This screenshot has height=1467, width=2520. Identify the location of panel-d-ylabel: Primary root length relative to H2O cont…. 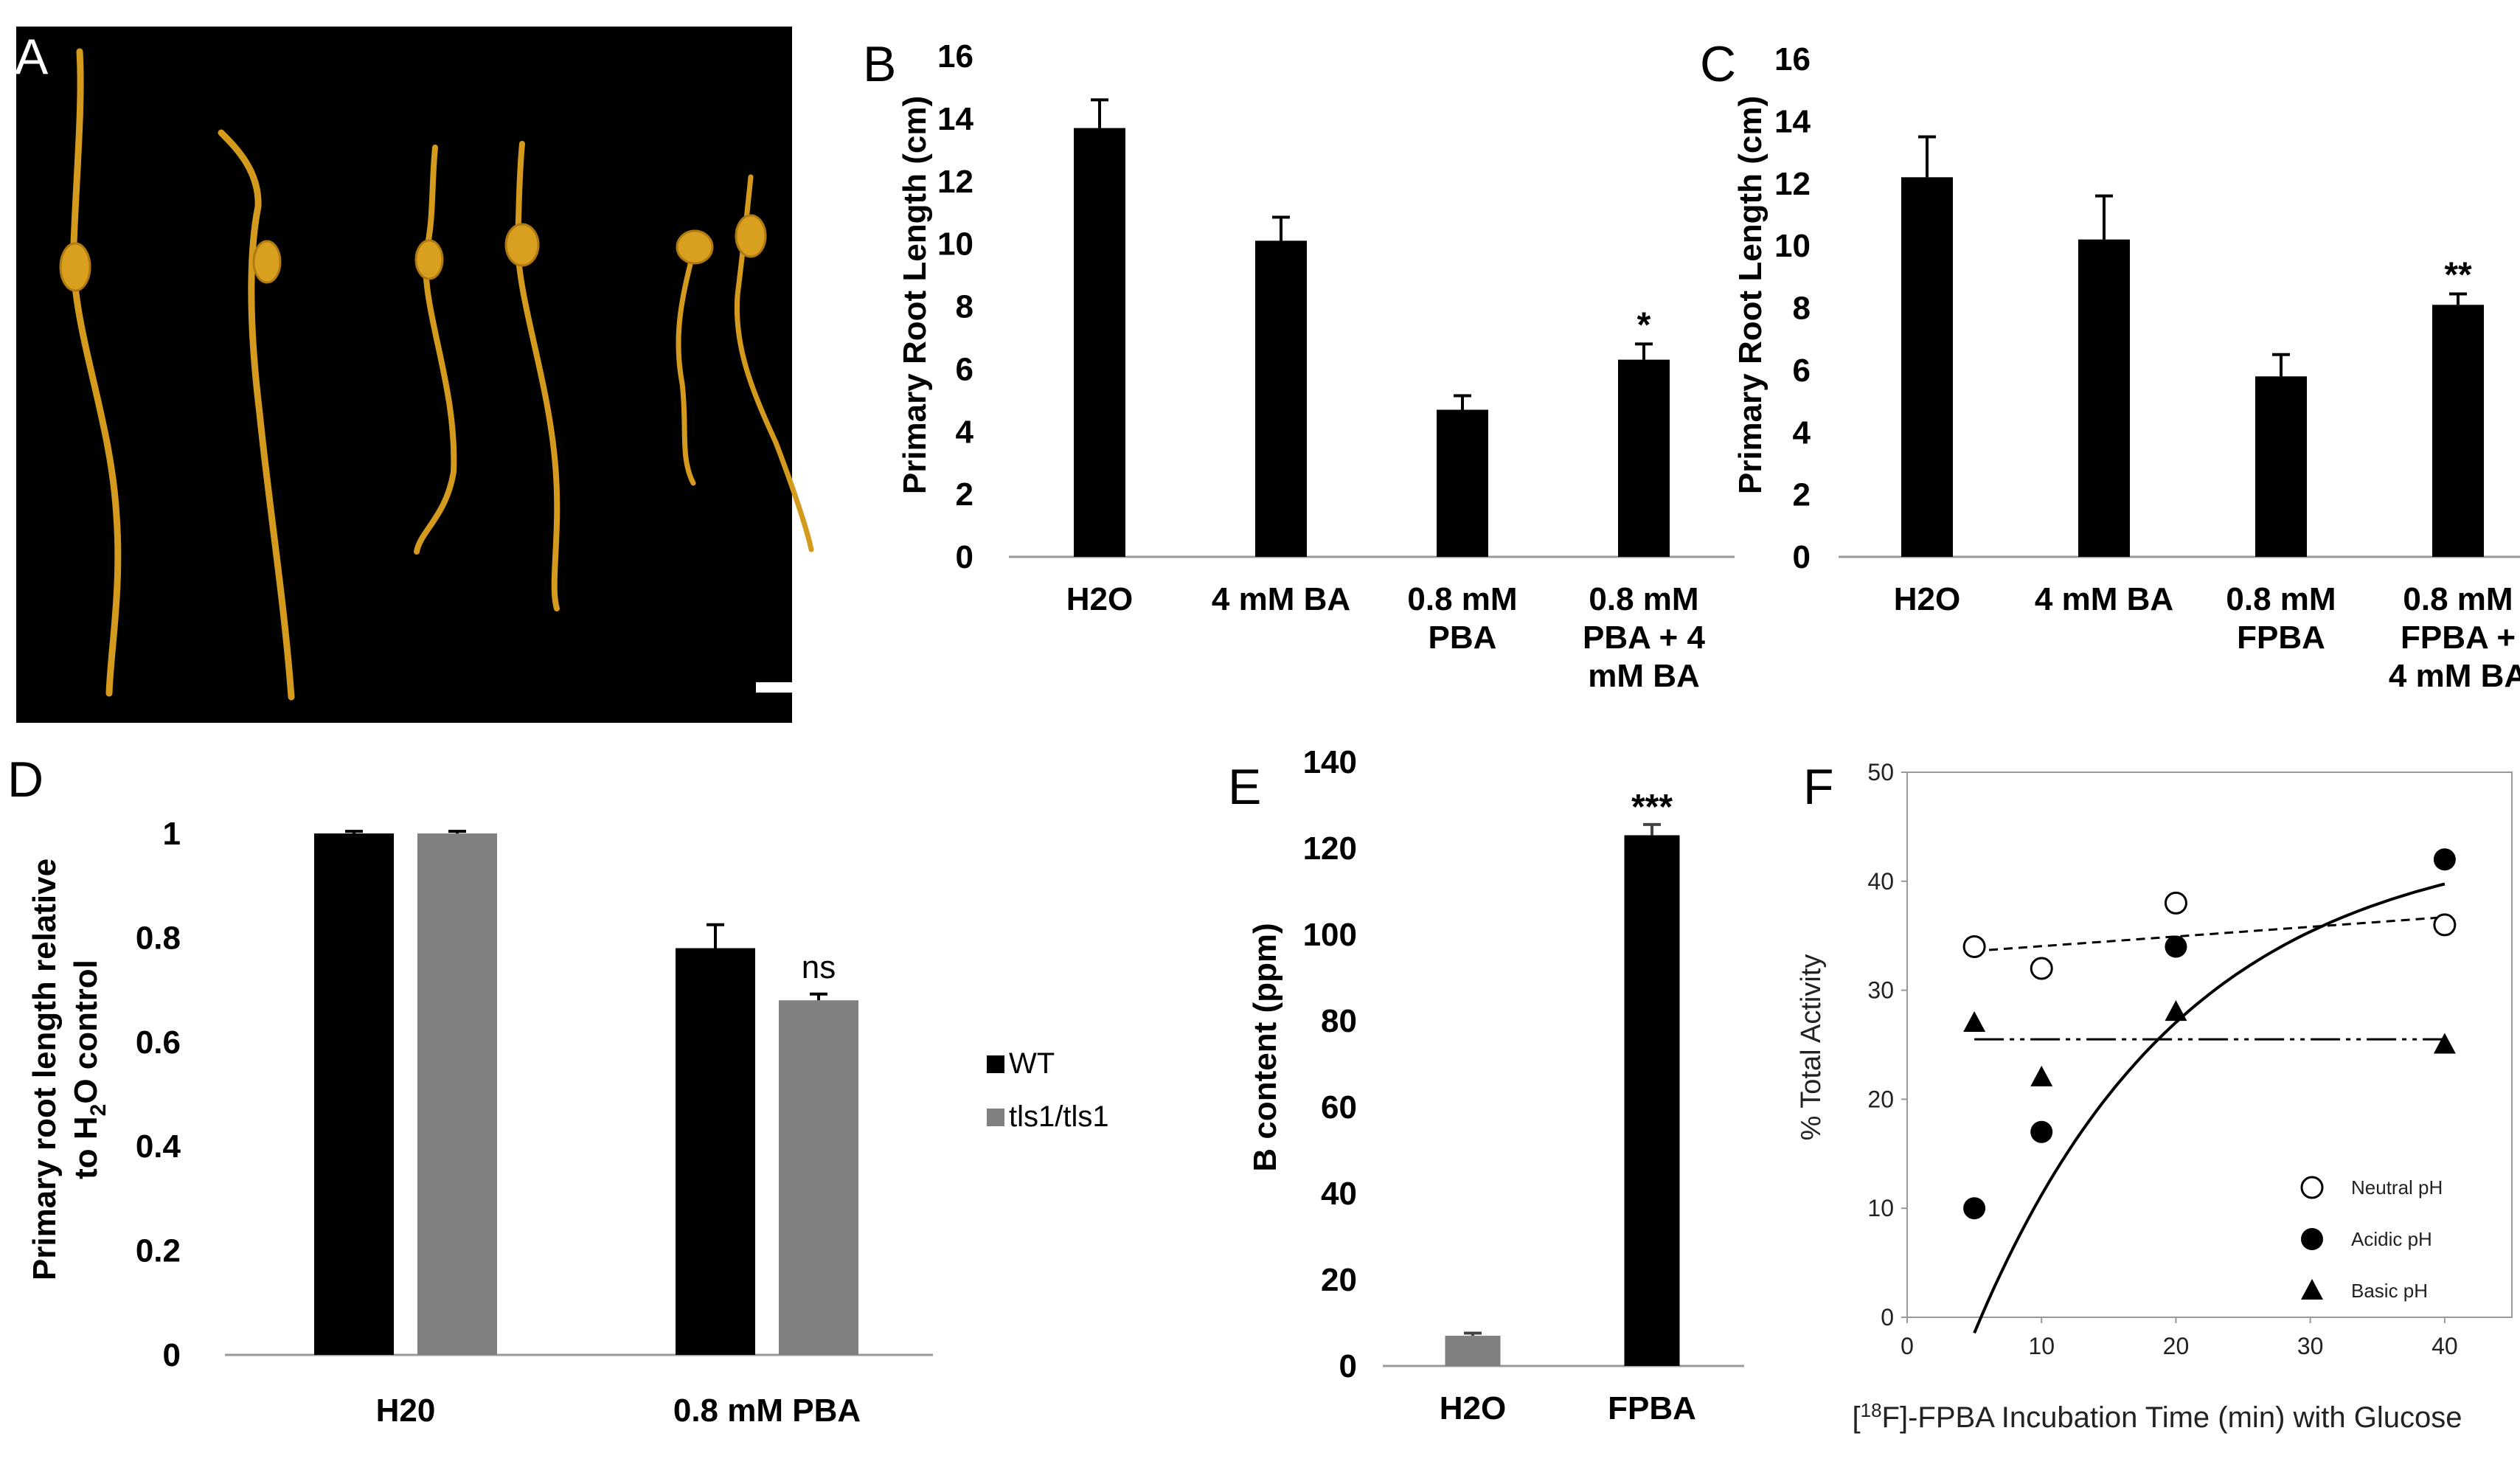
(69, 1069).